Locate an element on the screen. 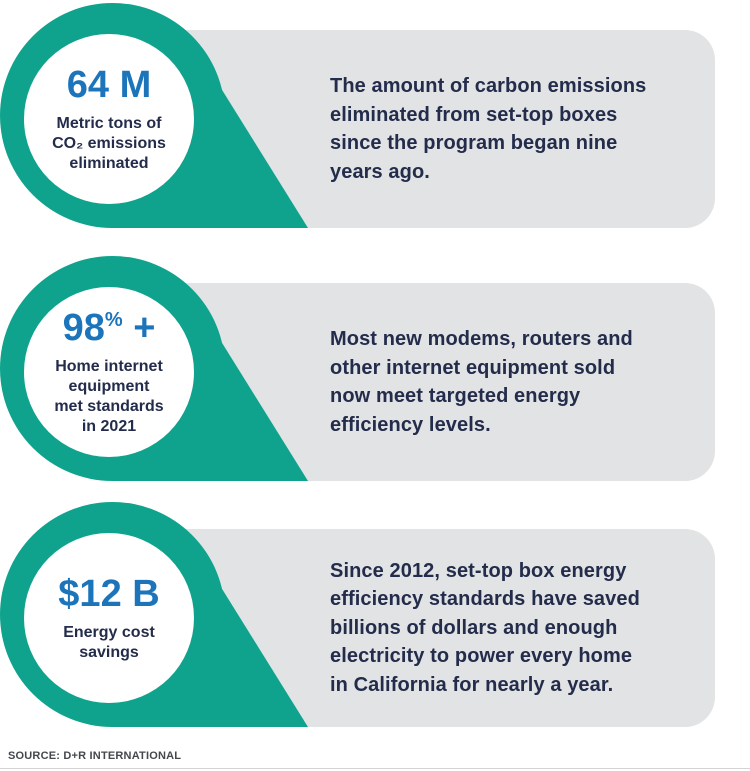  bottom-divider is located at coordinates (375, 768).